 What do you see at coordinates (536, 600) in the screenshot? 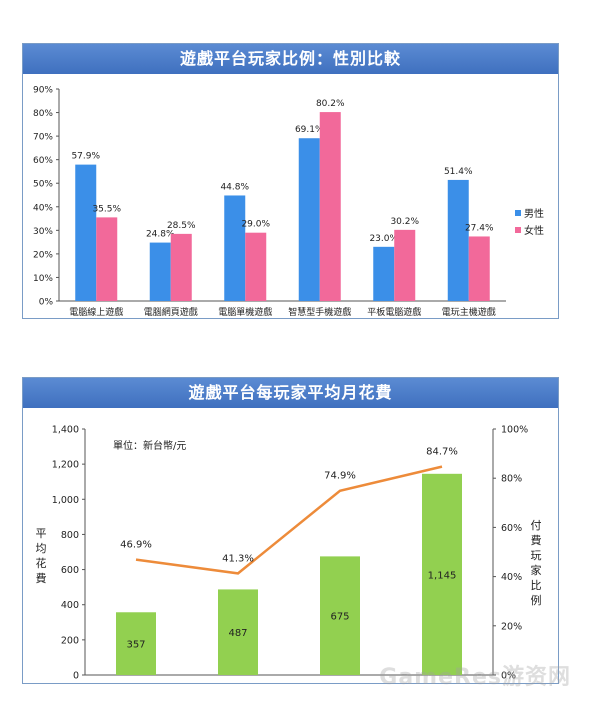
I see `right-axis-title-char: 例` at bounding box center [536, 600].